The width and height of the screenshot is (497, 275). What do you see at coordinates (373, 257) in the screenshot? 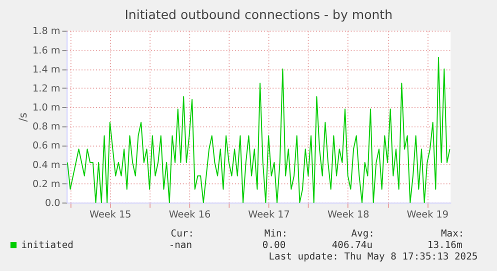
I see `text: Last update: Thu May 8 17:35:13 2025` at bounding box center [373, 257].